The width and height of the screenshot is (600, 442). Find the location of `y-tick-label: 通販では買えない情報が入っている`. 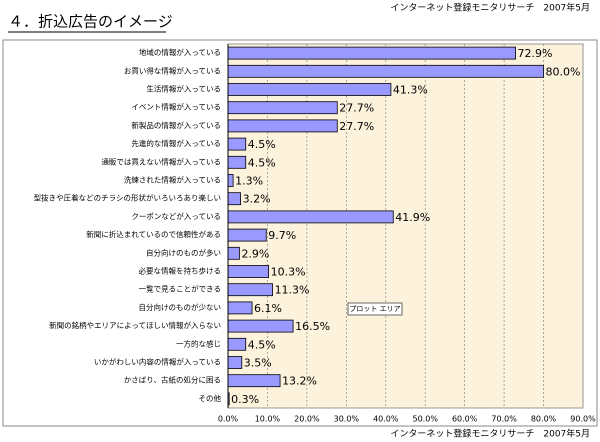

y-tick-label: 通販では買えない情報が入っている is located at coordinates (161, 161).